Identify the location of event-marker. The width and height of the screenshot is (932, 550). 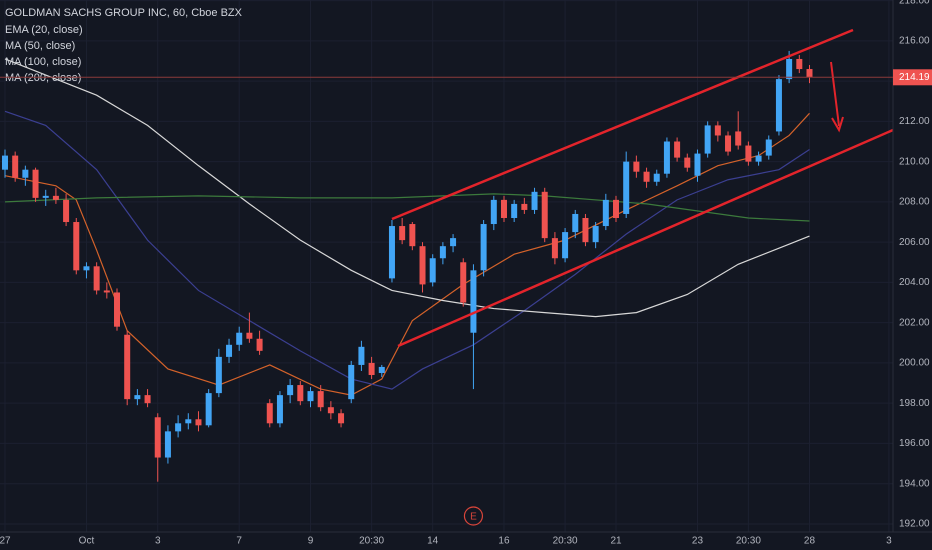
(473, 516).